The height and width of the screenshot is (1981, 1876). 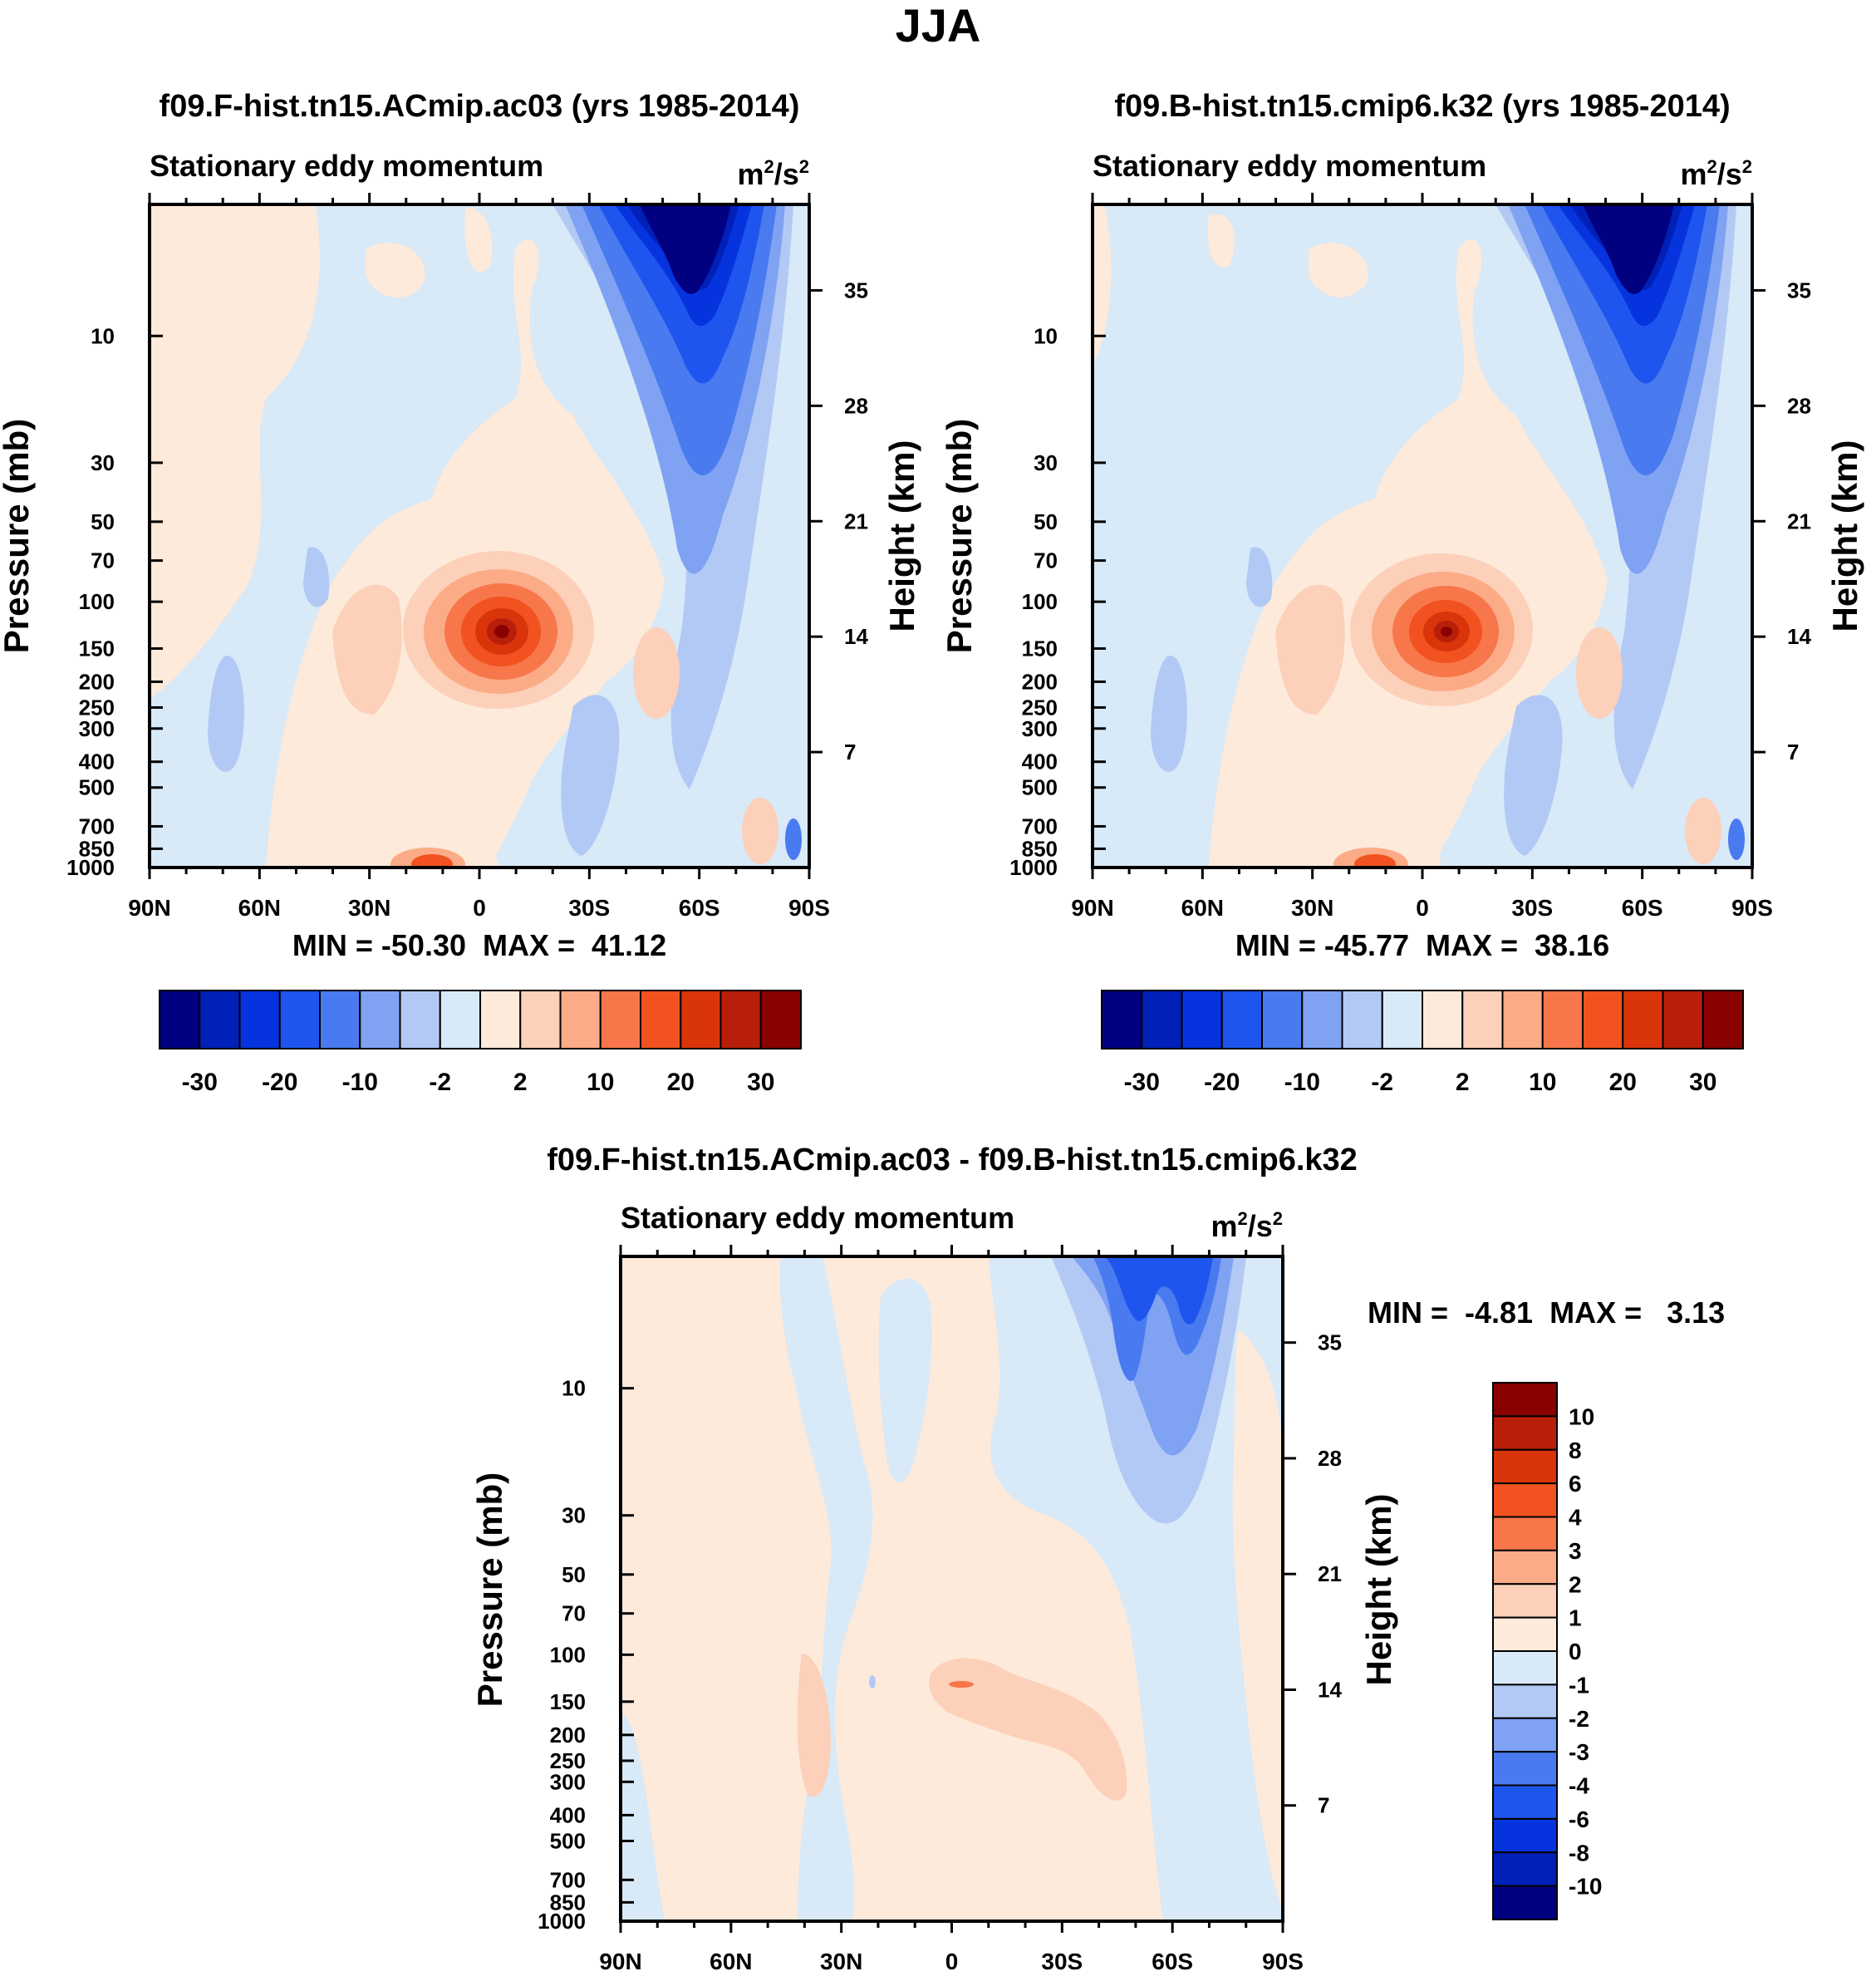 What do you see at coordinates (568, 1781) in the screenshot?
I see `y-tick-label: 300` at bounding box center [568, 1781].